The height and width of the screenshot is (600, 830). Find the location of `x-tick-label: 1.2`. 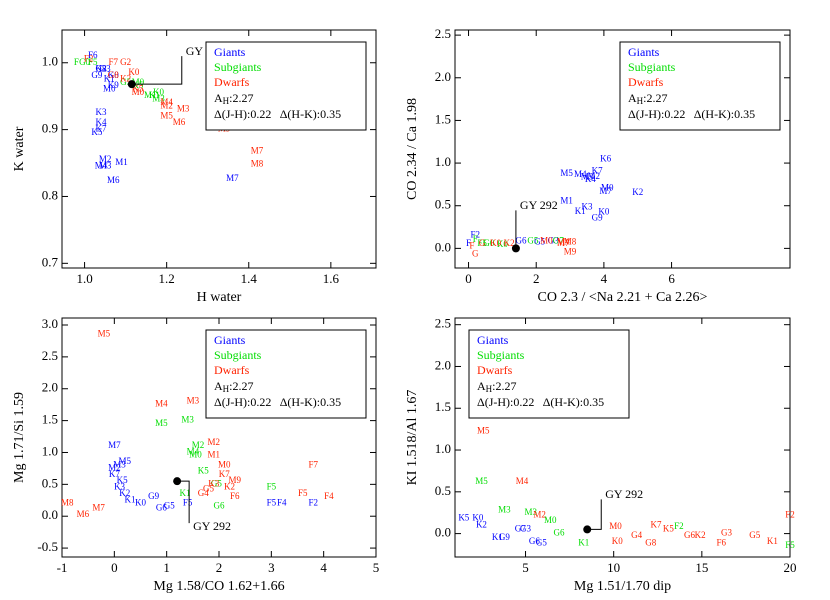

x-tick-label: 1.2 is located at coordinates (167, 278).